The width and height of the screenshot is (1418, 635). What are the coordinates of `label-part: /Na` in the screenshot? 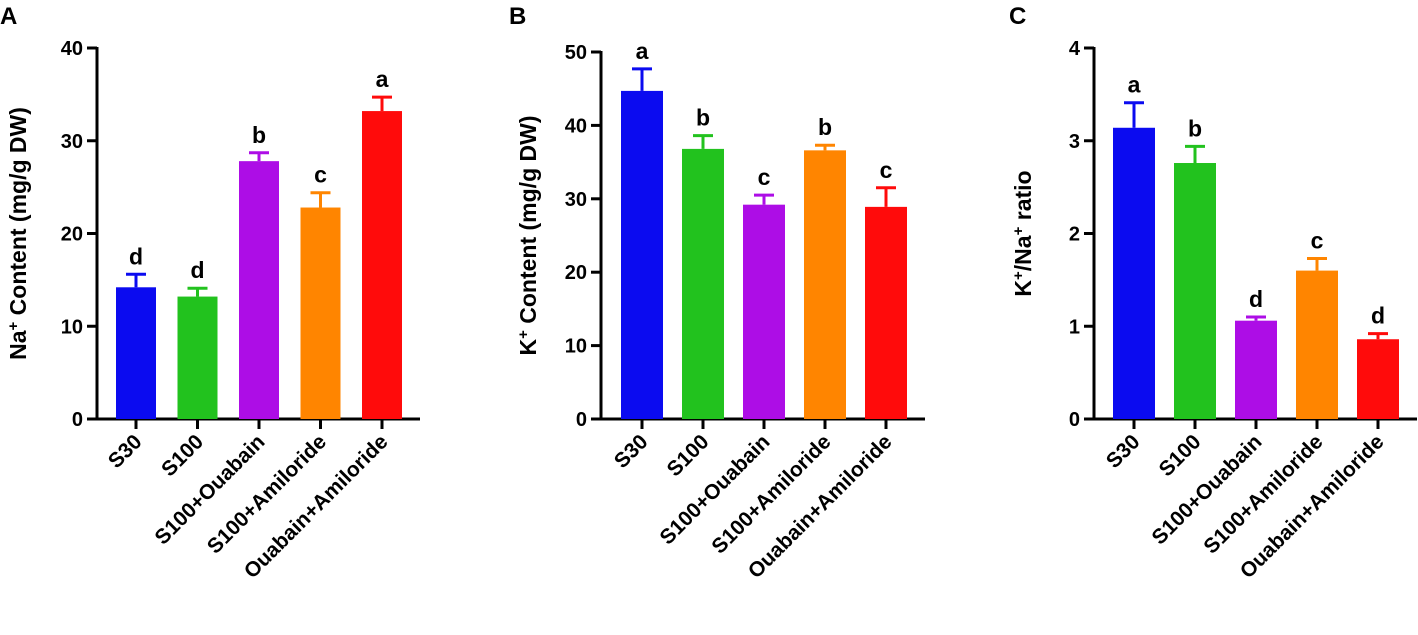 It's located at (1023, 253).